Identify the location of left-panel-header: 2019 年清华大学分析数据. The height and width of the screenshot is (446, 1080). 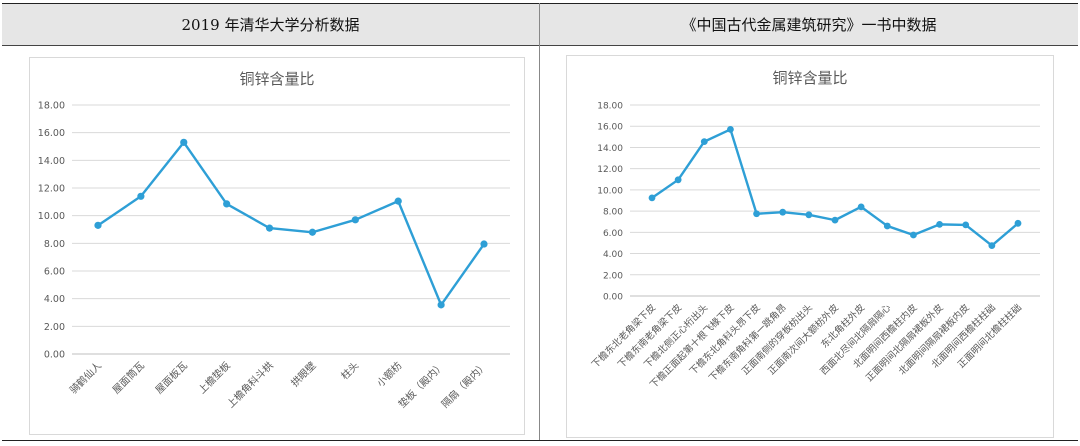
(270, 24).